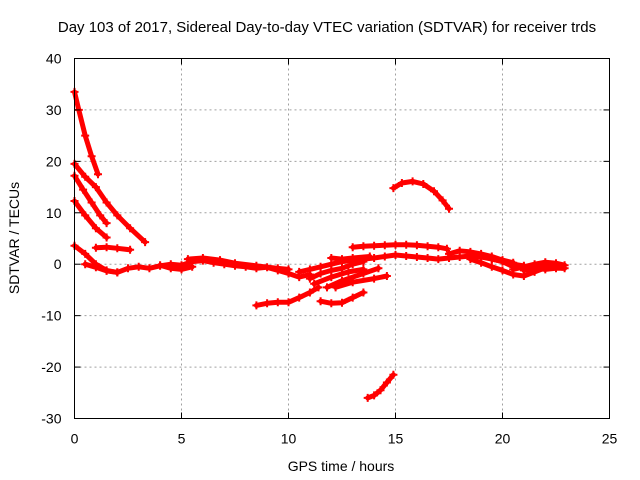 This screenshot has width=640, height=480. I want to click on y-tick-label: -30, so click(51, 419).